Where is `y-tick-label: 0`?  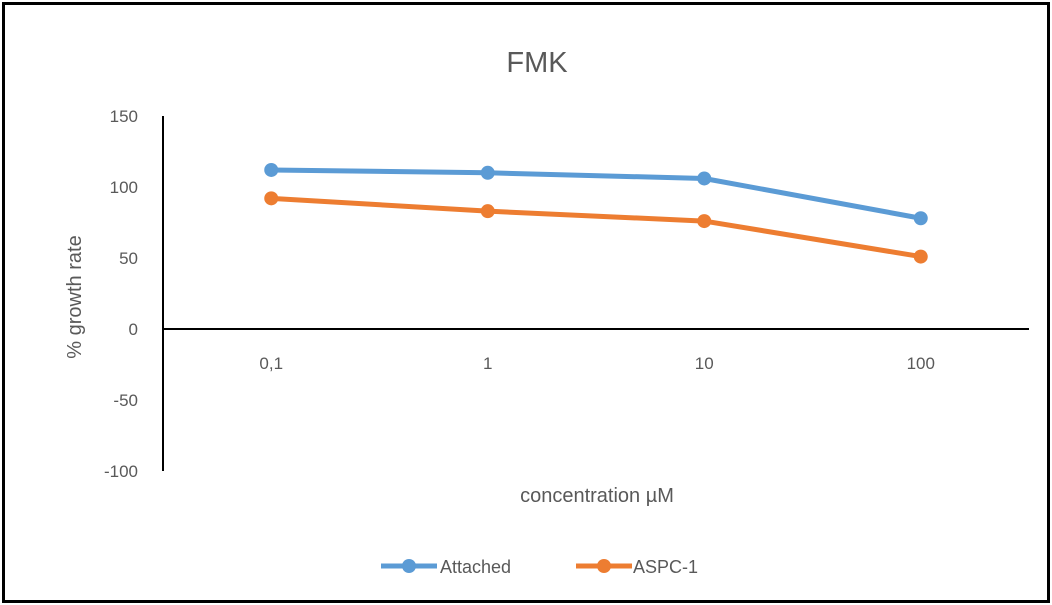 y-tick-label: 0 is located at coordinates (133, 329).